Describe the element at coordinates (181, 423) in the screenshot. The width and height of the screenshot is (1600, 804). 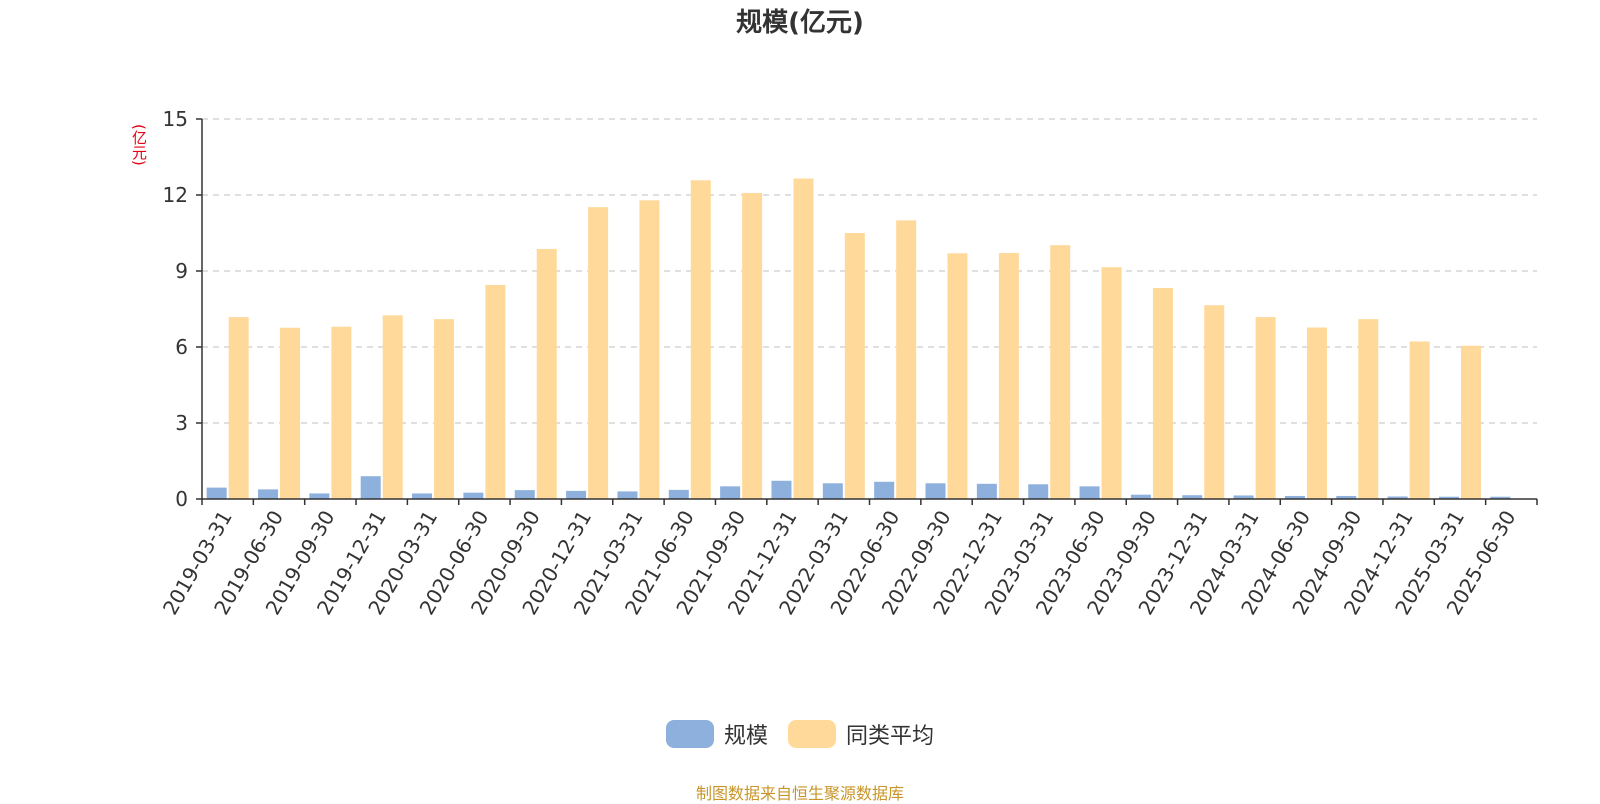
I see `y-tick-label: 3` at that location.